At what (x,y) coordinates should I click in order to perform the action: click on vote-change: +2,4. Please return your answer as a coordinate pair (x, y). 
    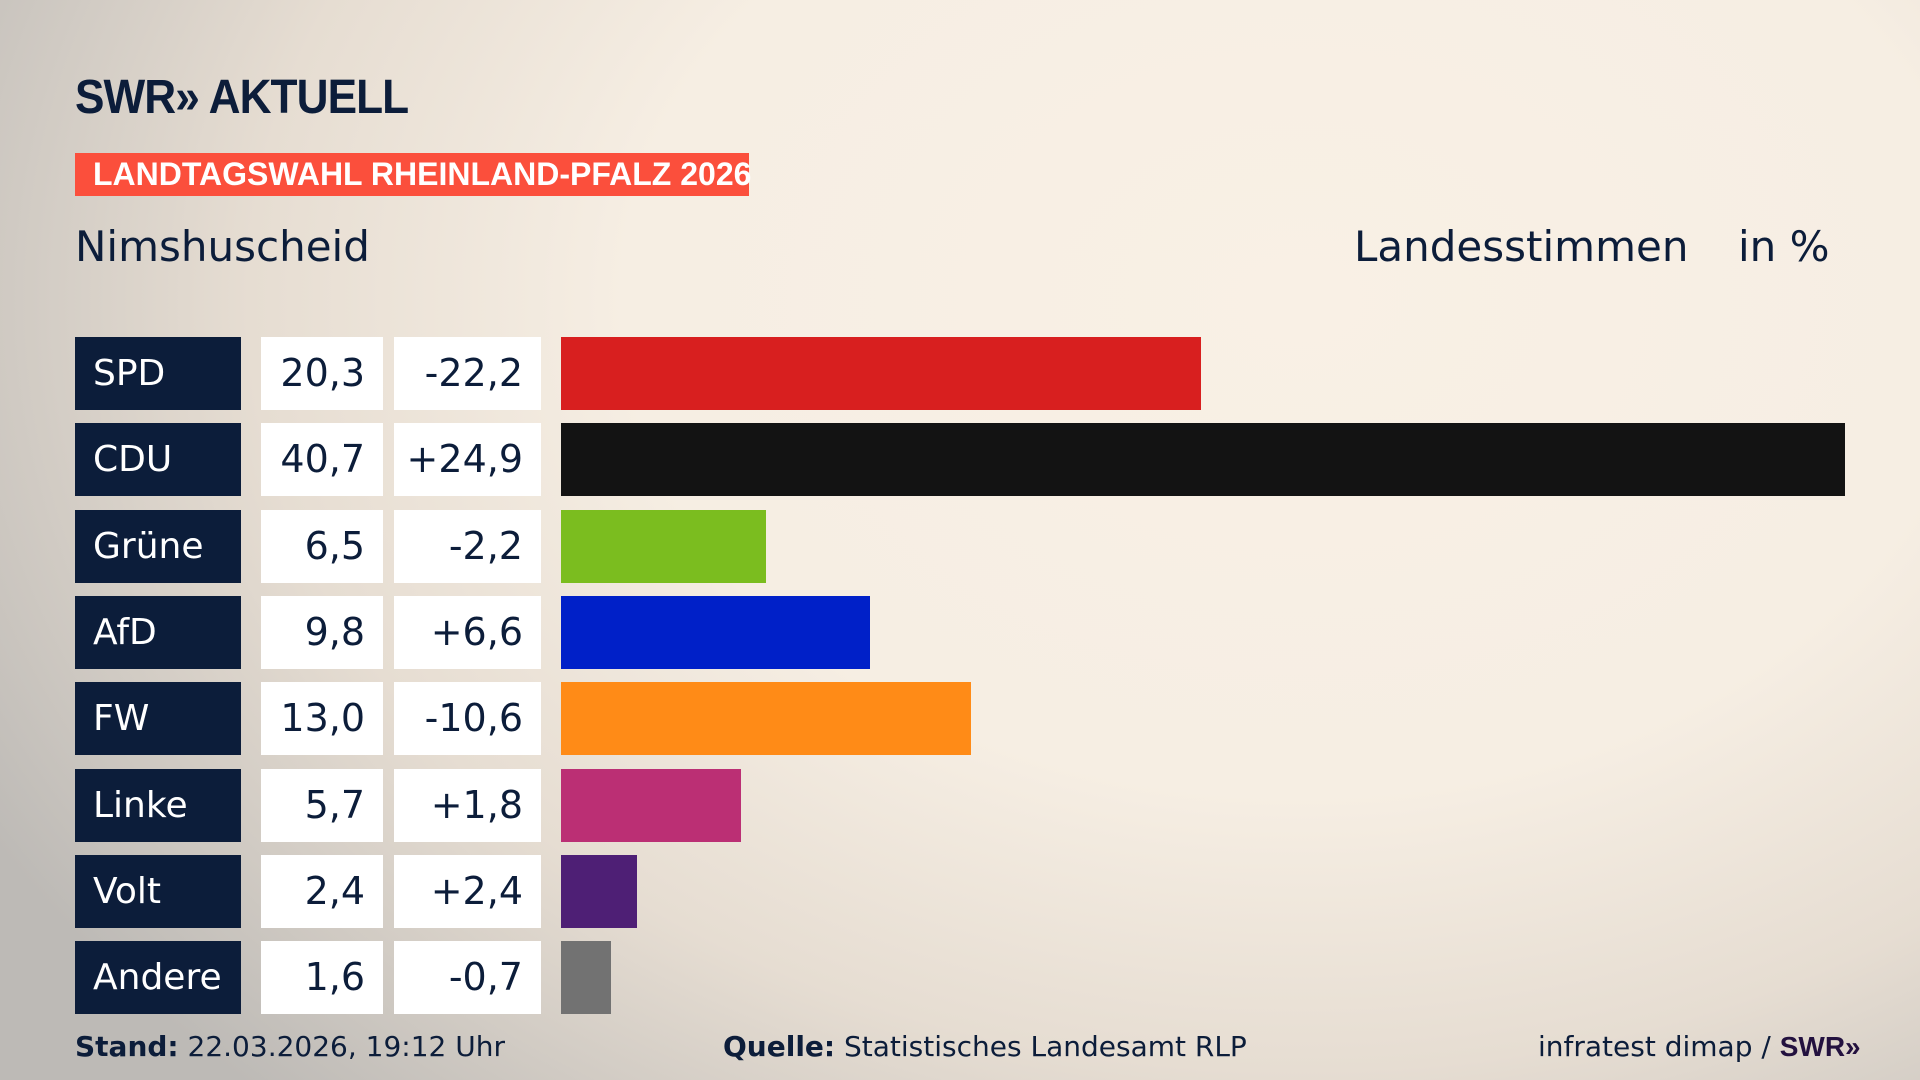
    Looking at the image, I should click on (467, 891).